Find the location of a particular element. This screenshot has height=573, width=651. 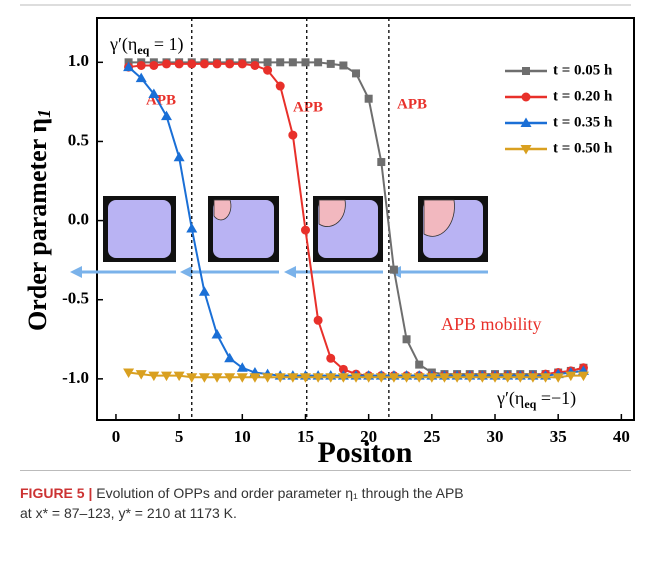

y-tick-label: -0.5 is located at coordinates (75, 298).